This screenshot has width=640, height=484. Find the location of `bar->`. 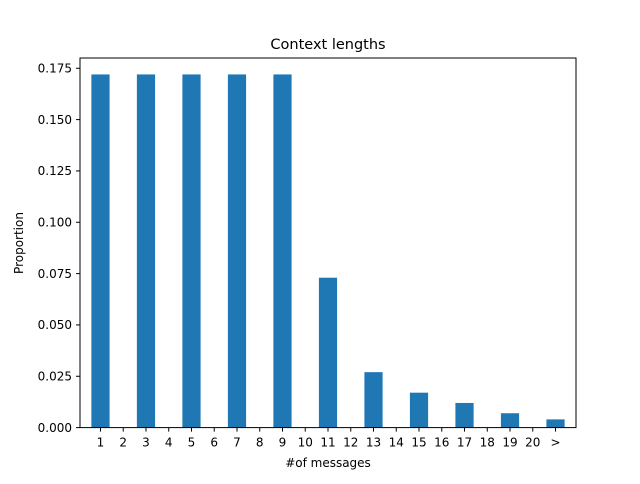

bar-> is located at coordinates (555, 423).